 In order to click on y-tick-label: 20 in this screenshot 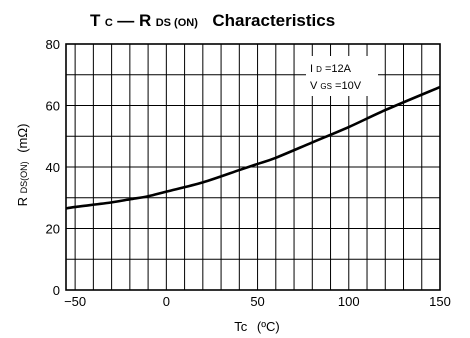, I will do `click(53, 229)`.